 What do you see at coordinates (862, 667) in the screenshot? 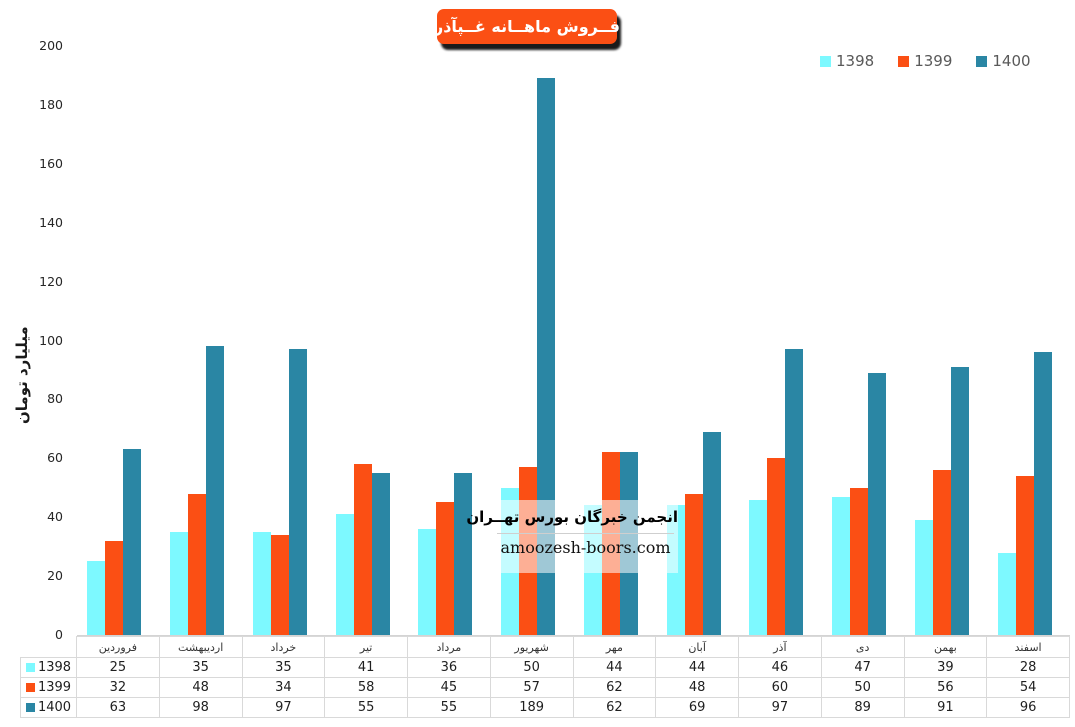
I see `table-value-cell: 47` at bounding box center [862, 667].